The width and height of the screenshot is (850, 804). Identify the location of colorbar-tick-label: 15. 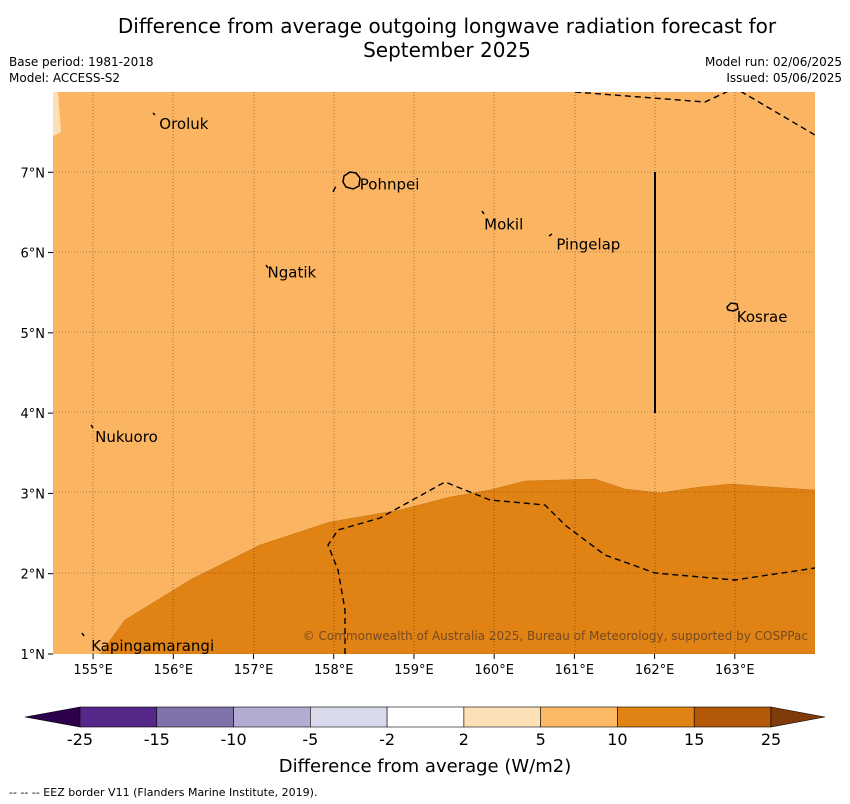
(694, 739).